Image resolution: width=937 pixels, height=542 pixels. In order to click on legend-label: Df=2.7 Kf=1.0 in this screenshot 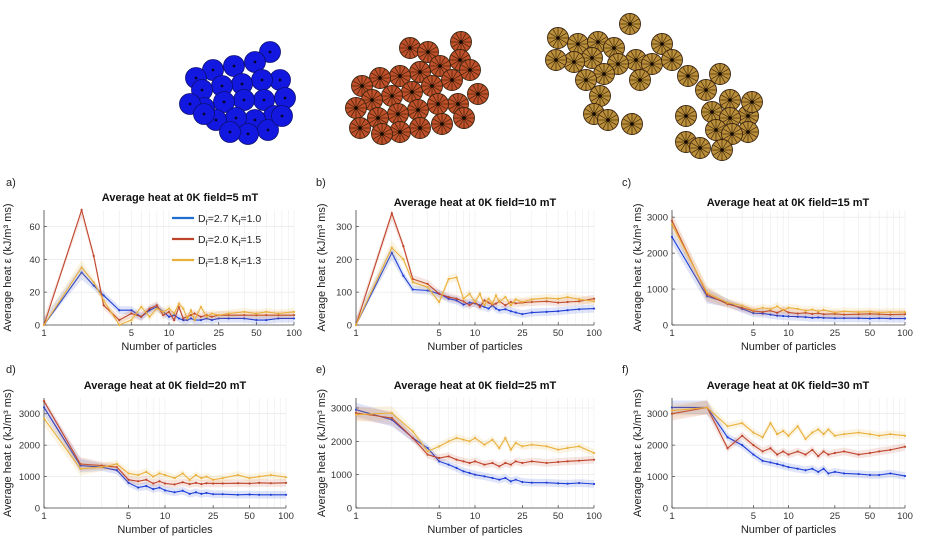, I will do `click(229, 220)`.